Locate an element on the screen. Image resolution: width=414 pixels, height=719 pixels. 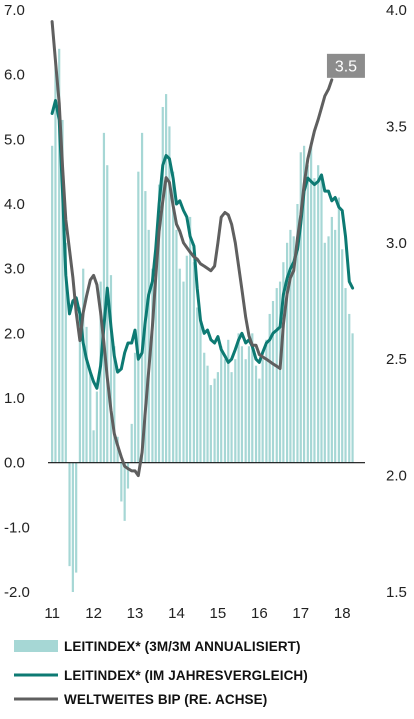
left-tick-label: 0.0 is located at coordinates (14, 463).